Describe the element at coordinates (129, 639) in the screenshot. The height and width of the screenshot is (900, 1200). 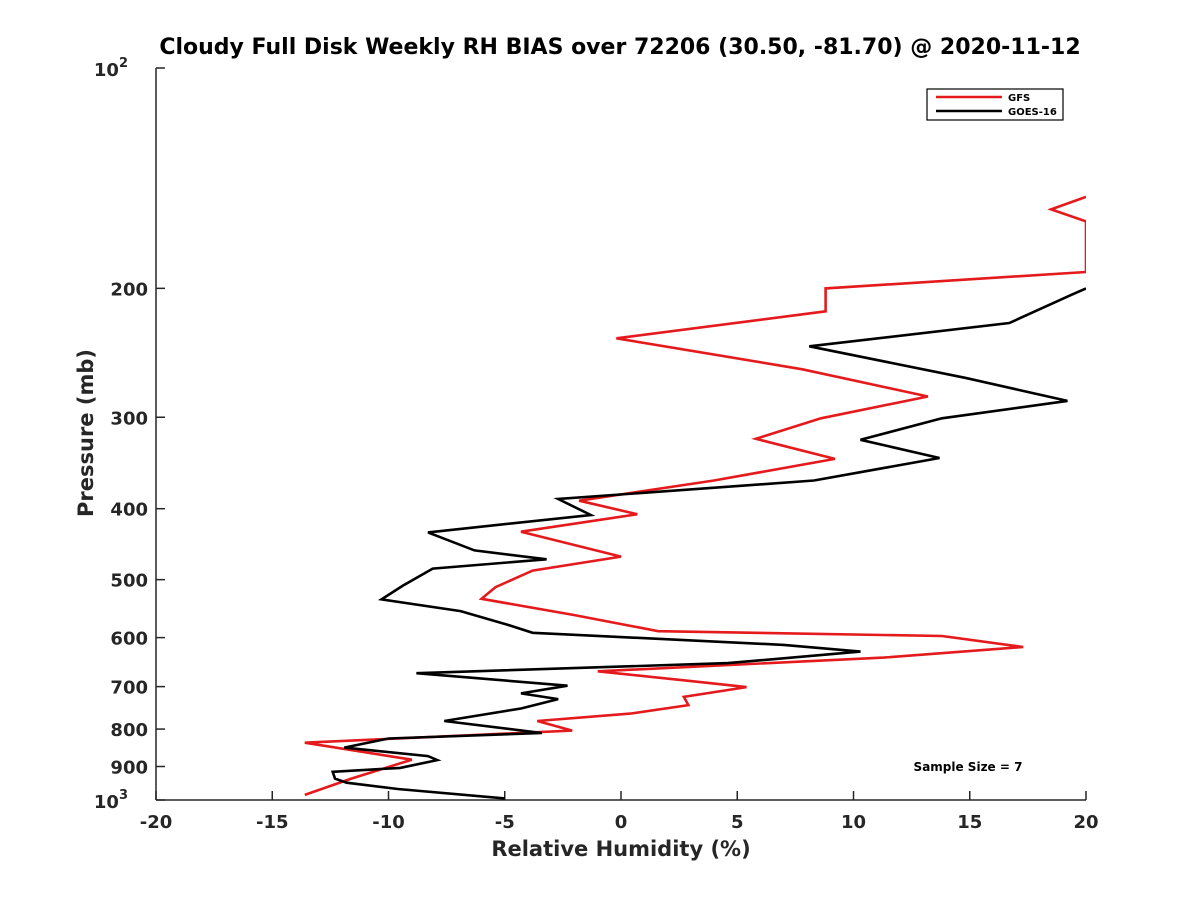
I see `y-tick-label: 600` at that location.